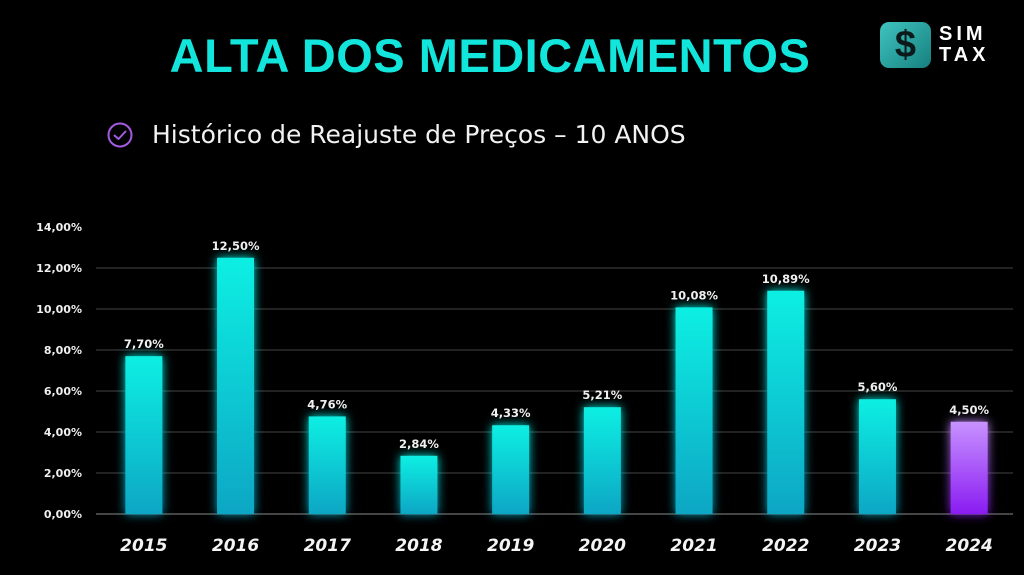 This screenshot has width=1024, height=575. Describe the element at coordinates (327, 404) in the screenshot. I see `value-label-2017: 4,76%` at that location.